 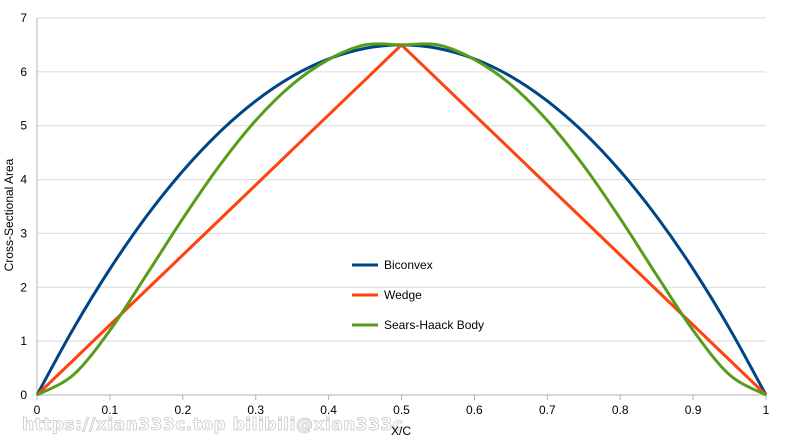 What do you see at coordinates (474, 410) in the screenshot?
I see `x-tick-label: 0.6` at bounding box center [474, 410].